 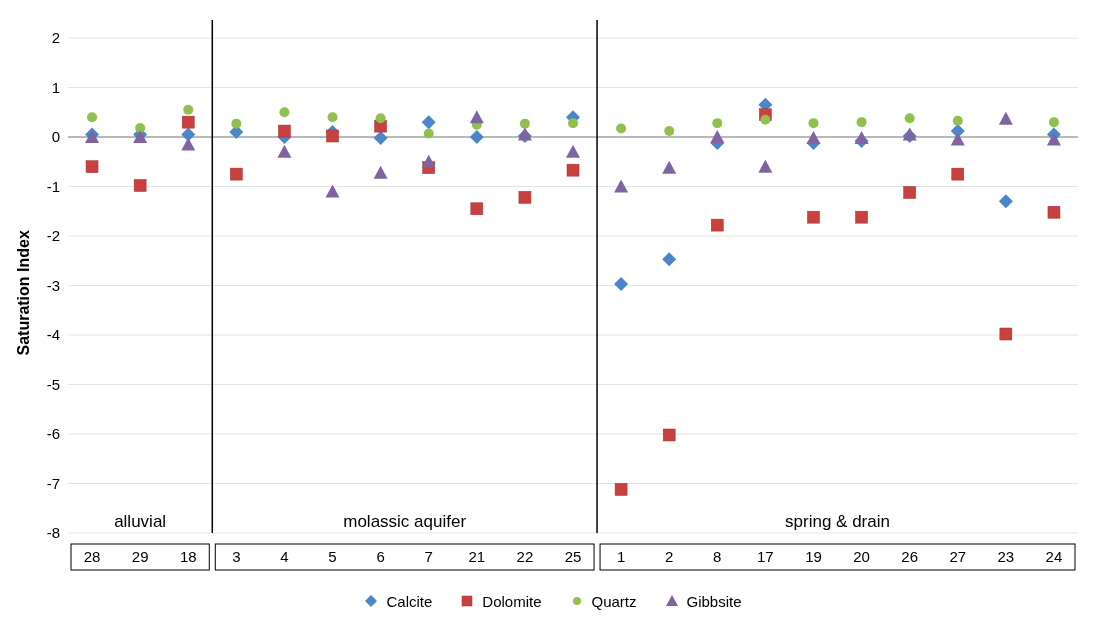 I want to click on legend-label: Dolomite, so click(x=512, y=601).